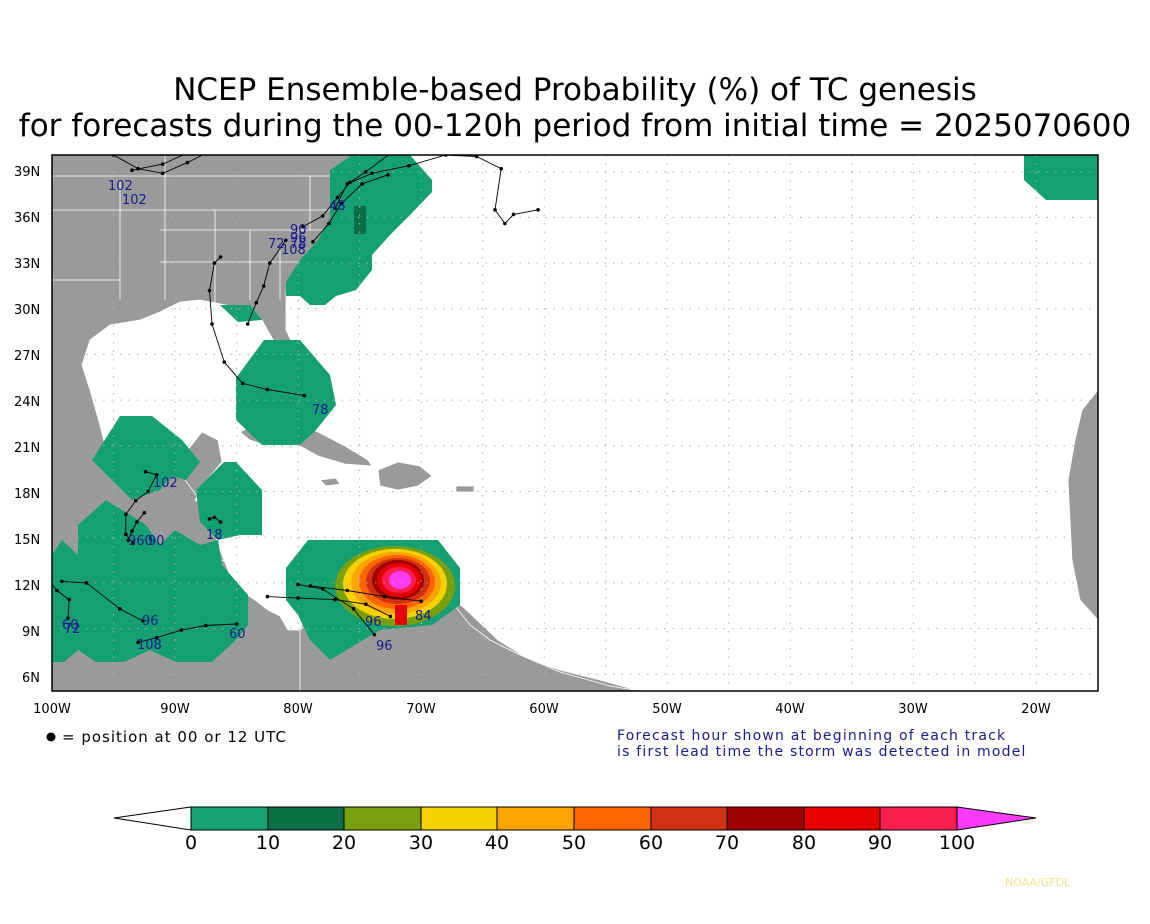  I want to click on prob-region-atlantic-ne, so click(1061, 177).